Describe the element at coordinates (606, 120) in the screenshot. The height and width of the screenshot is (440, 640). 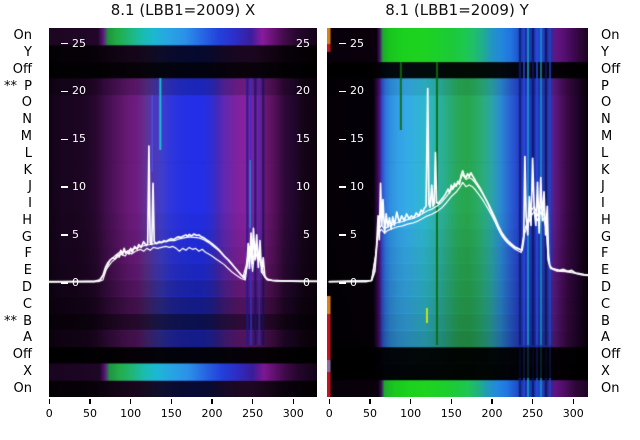
I see `row-label-right: N` at that location.